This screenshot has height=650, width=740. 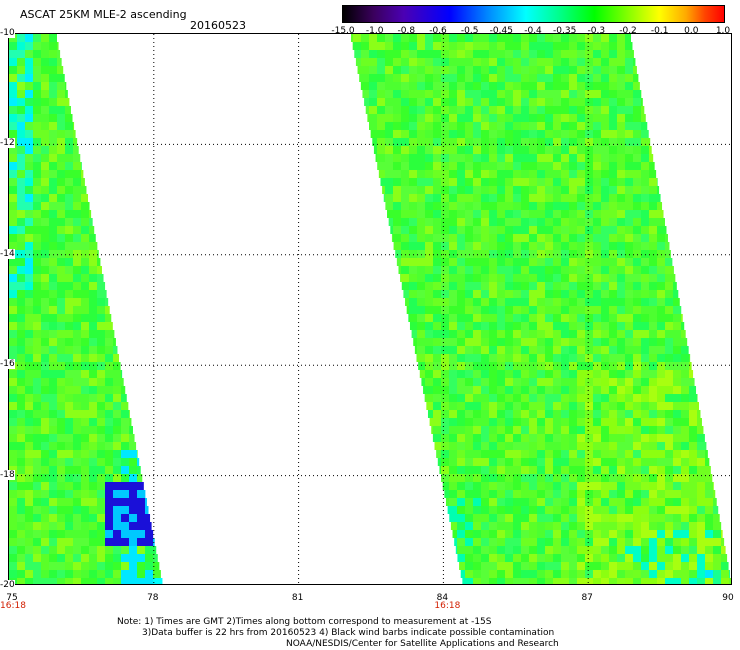 What do you see at coordinates (533, 14) in the screenshot?
I see `colorbar` at bounding box center [533, 14].